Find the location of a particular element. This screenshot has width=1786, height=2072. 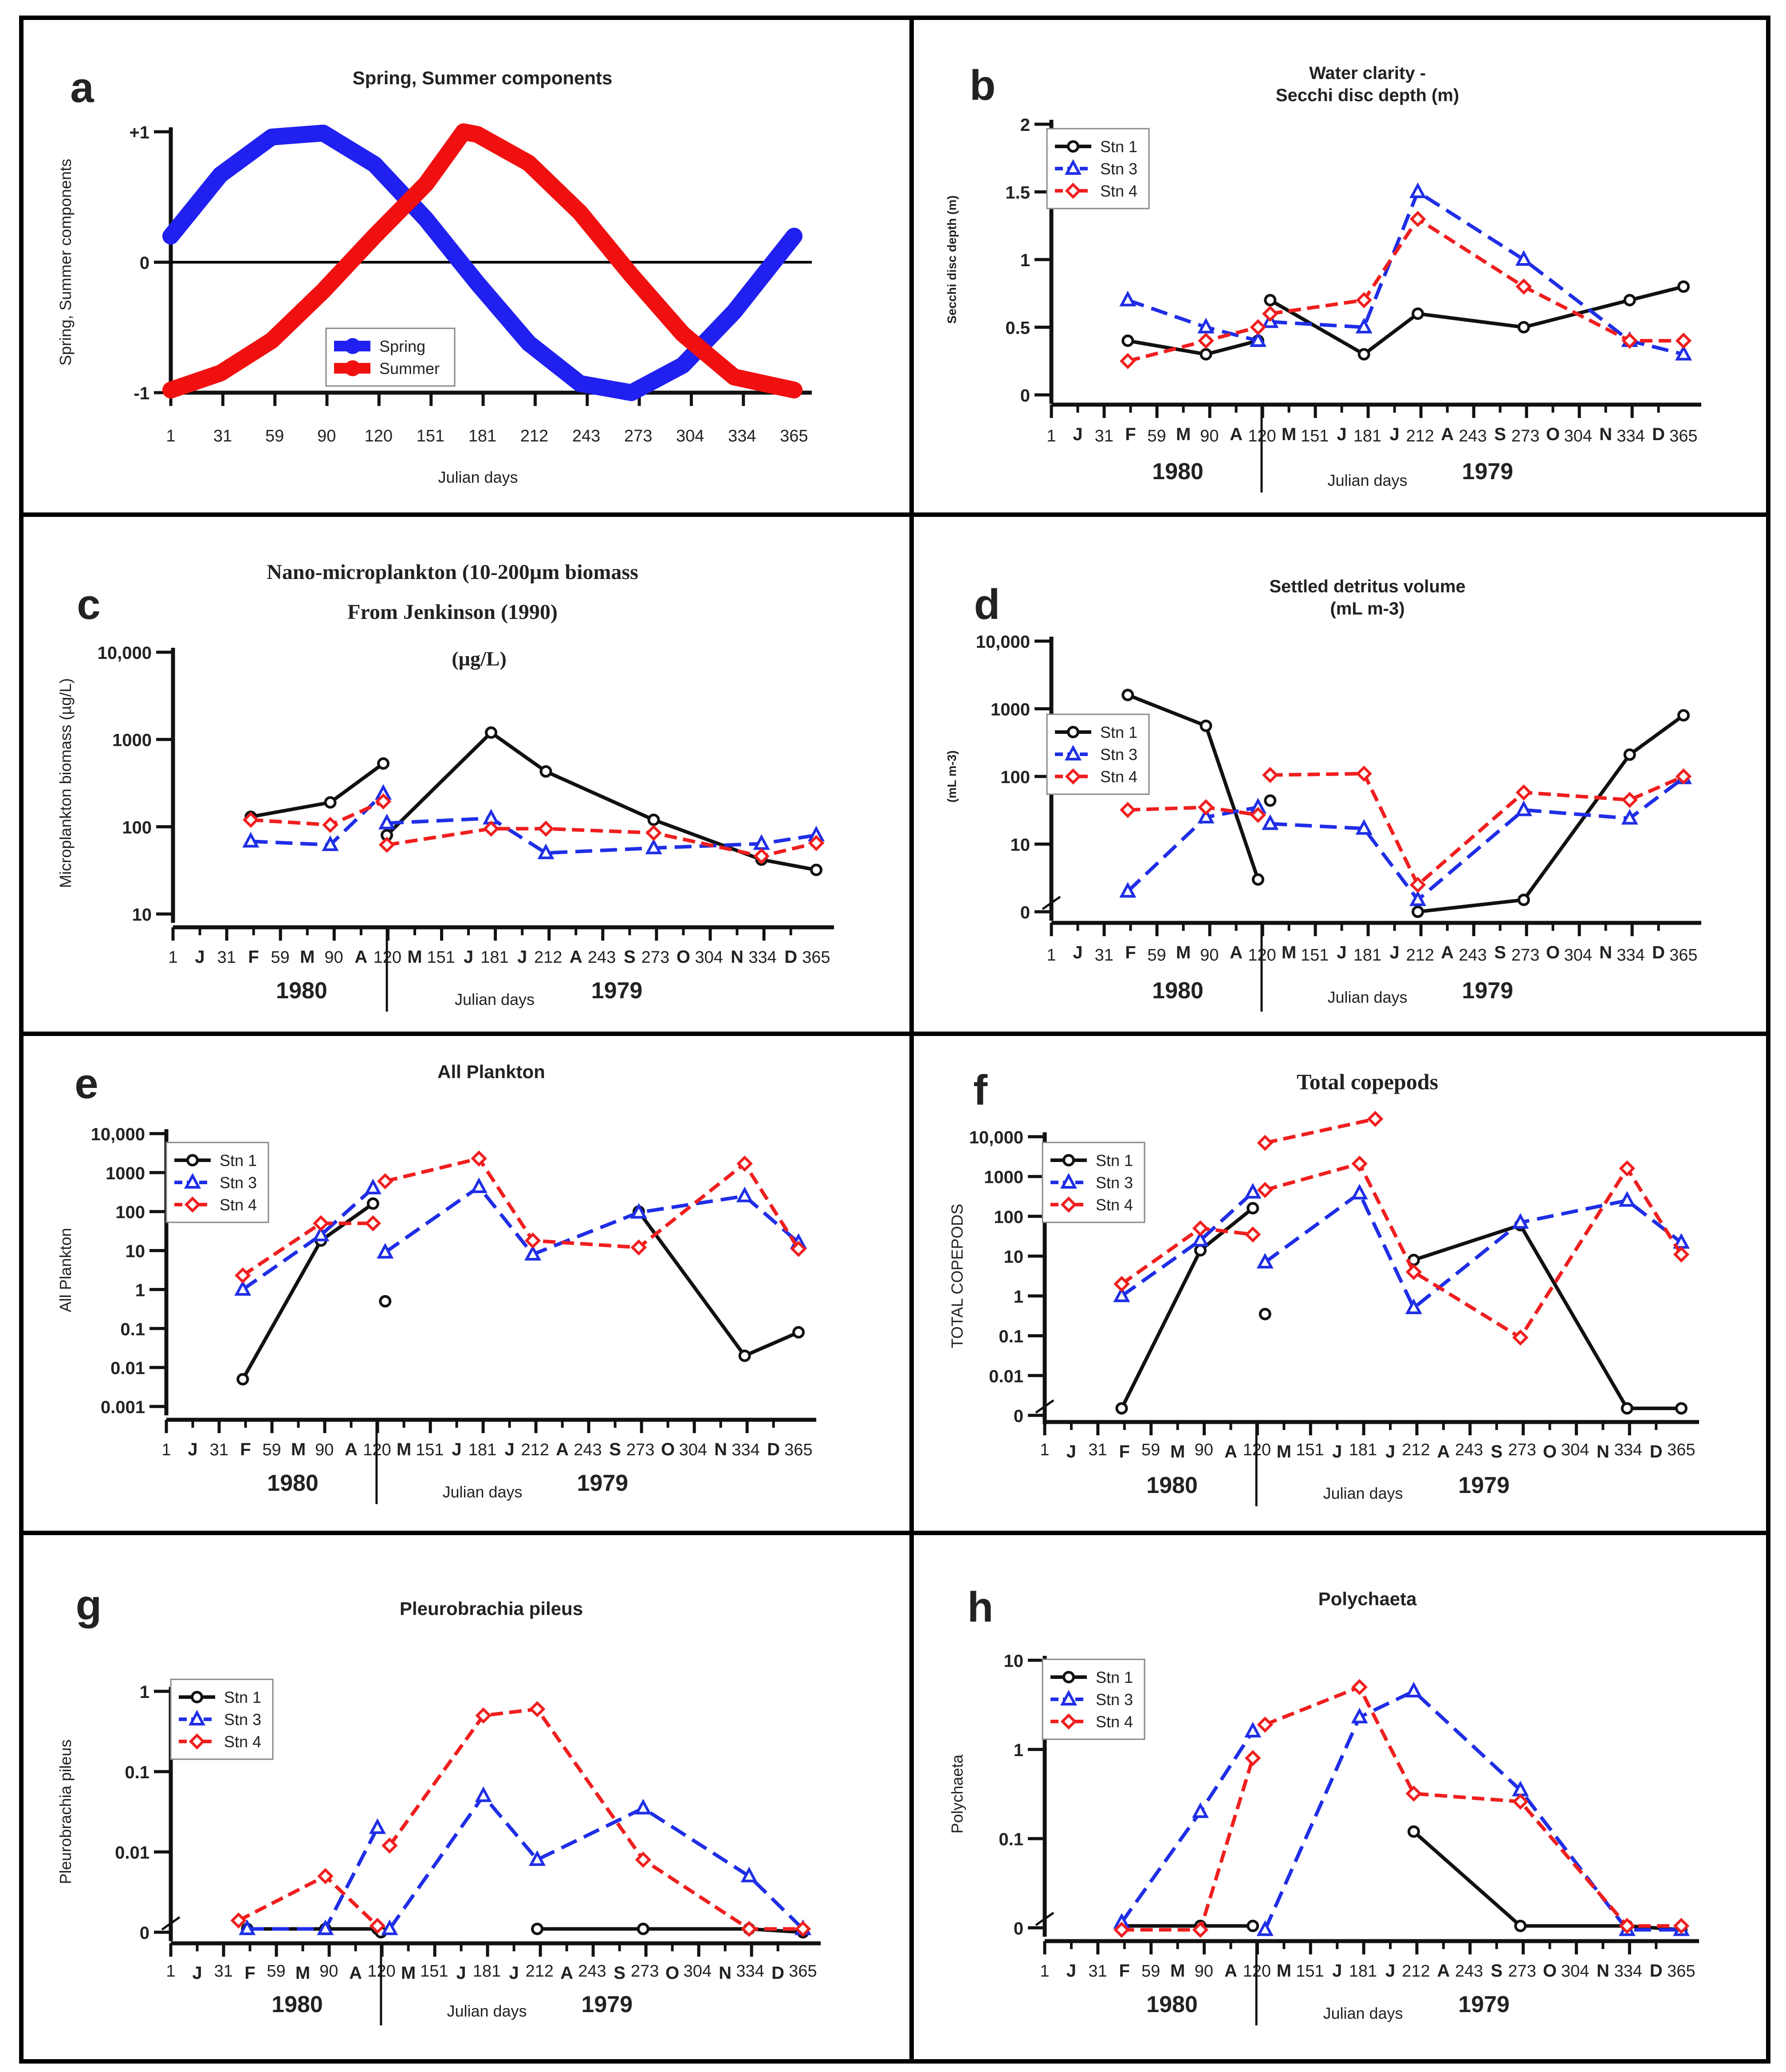

y-tick-label: 0.01 is located at coordinates (132, 1853).